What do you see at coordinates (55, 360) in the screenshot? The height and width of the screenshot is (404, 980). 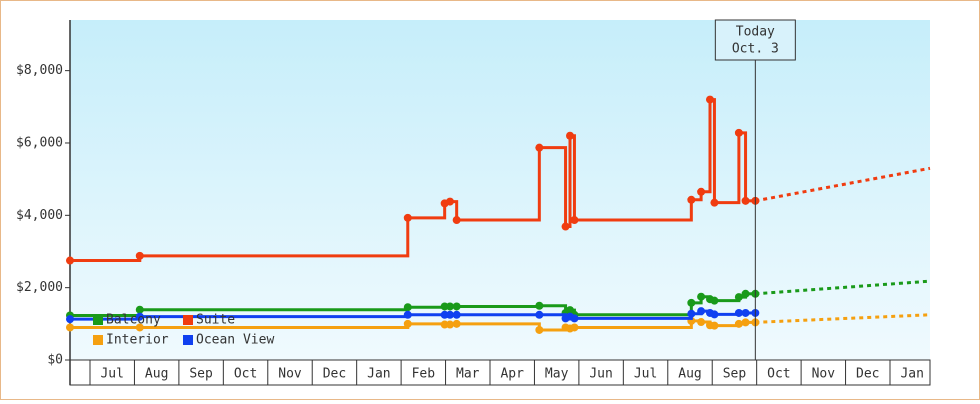 I see `y-tick-label: $0` at bounding box center [55, 360].